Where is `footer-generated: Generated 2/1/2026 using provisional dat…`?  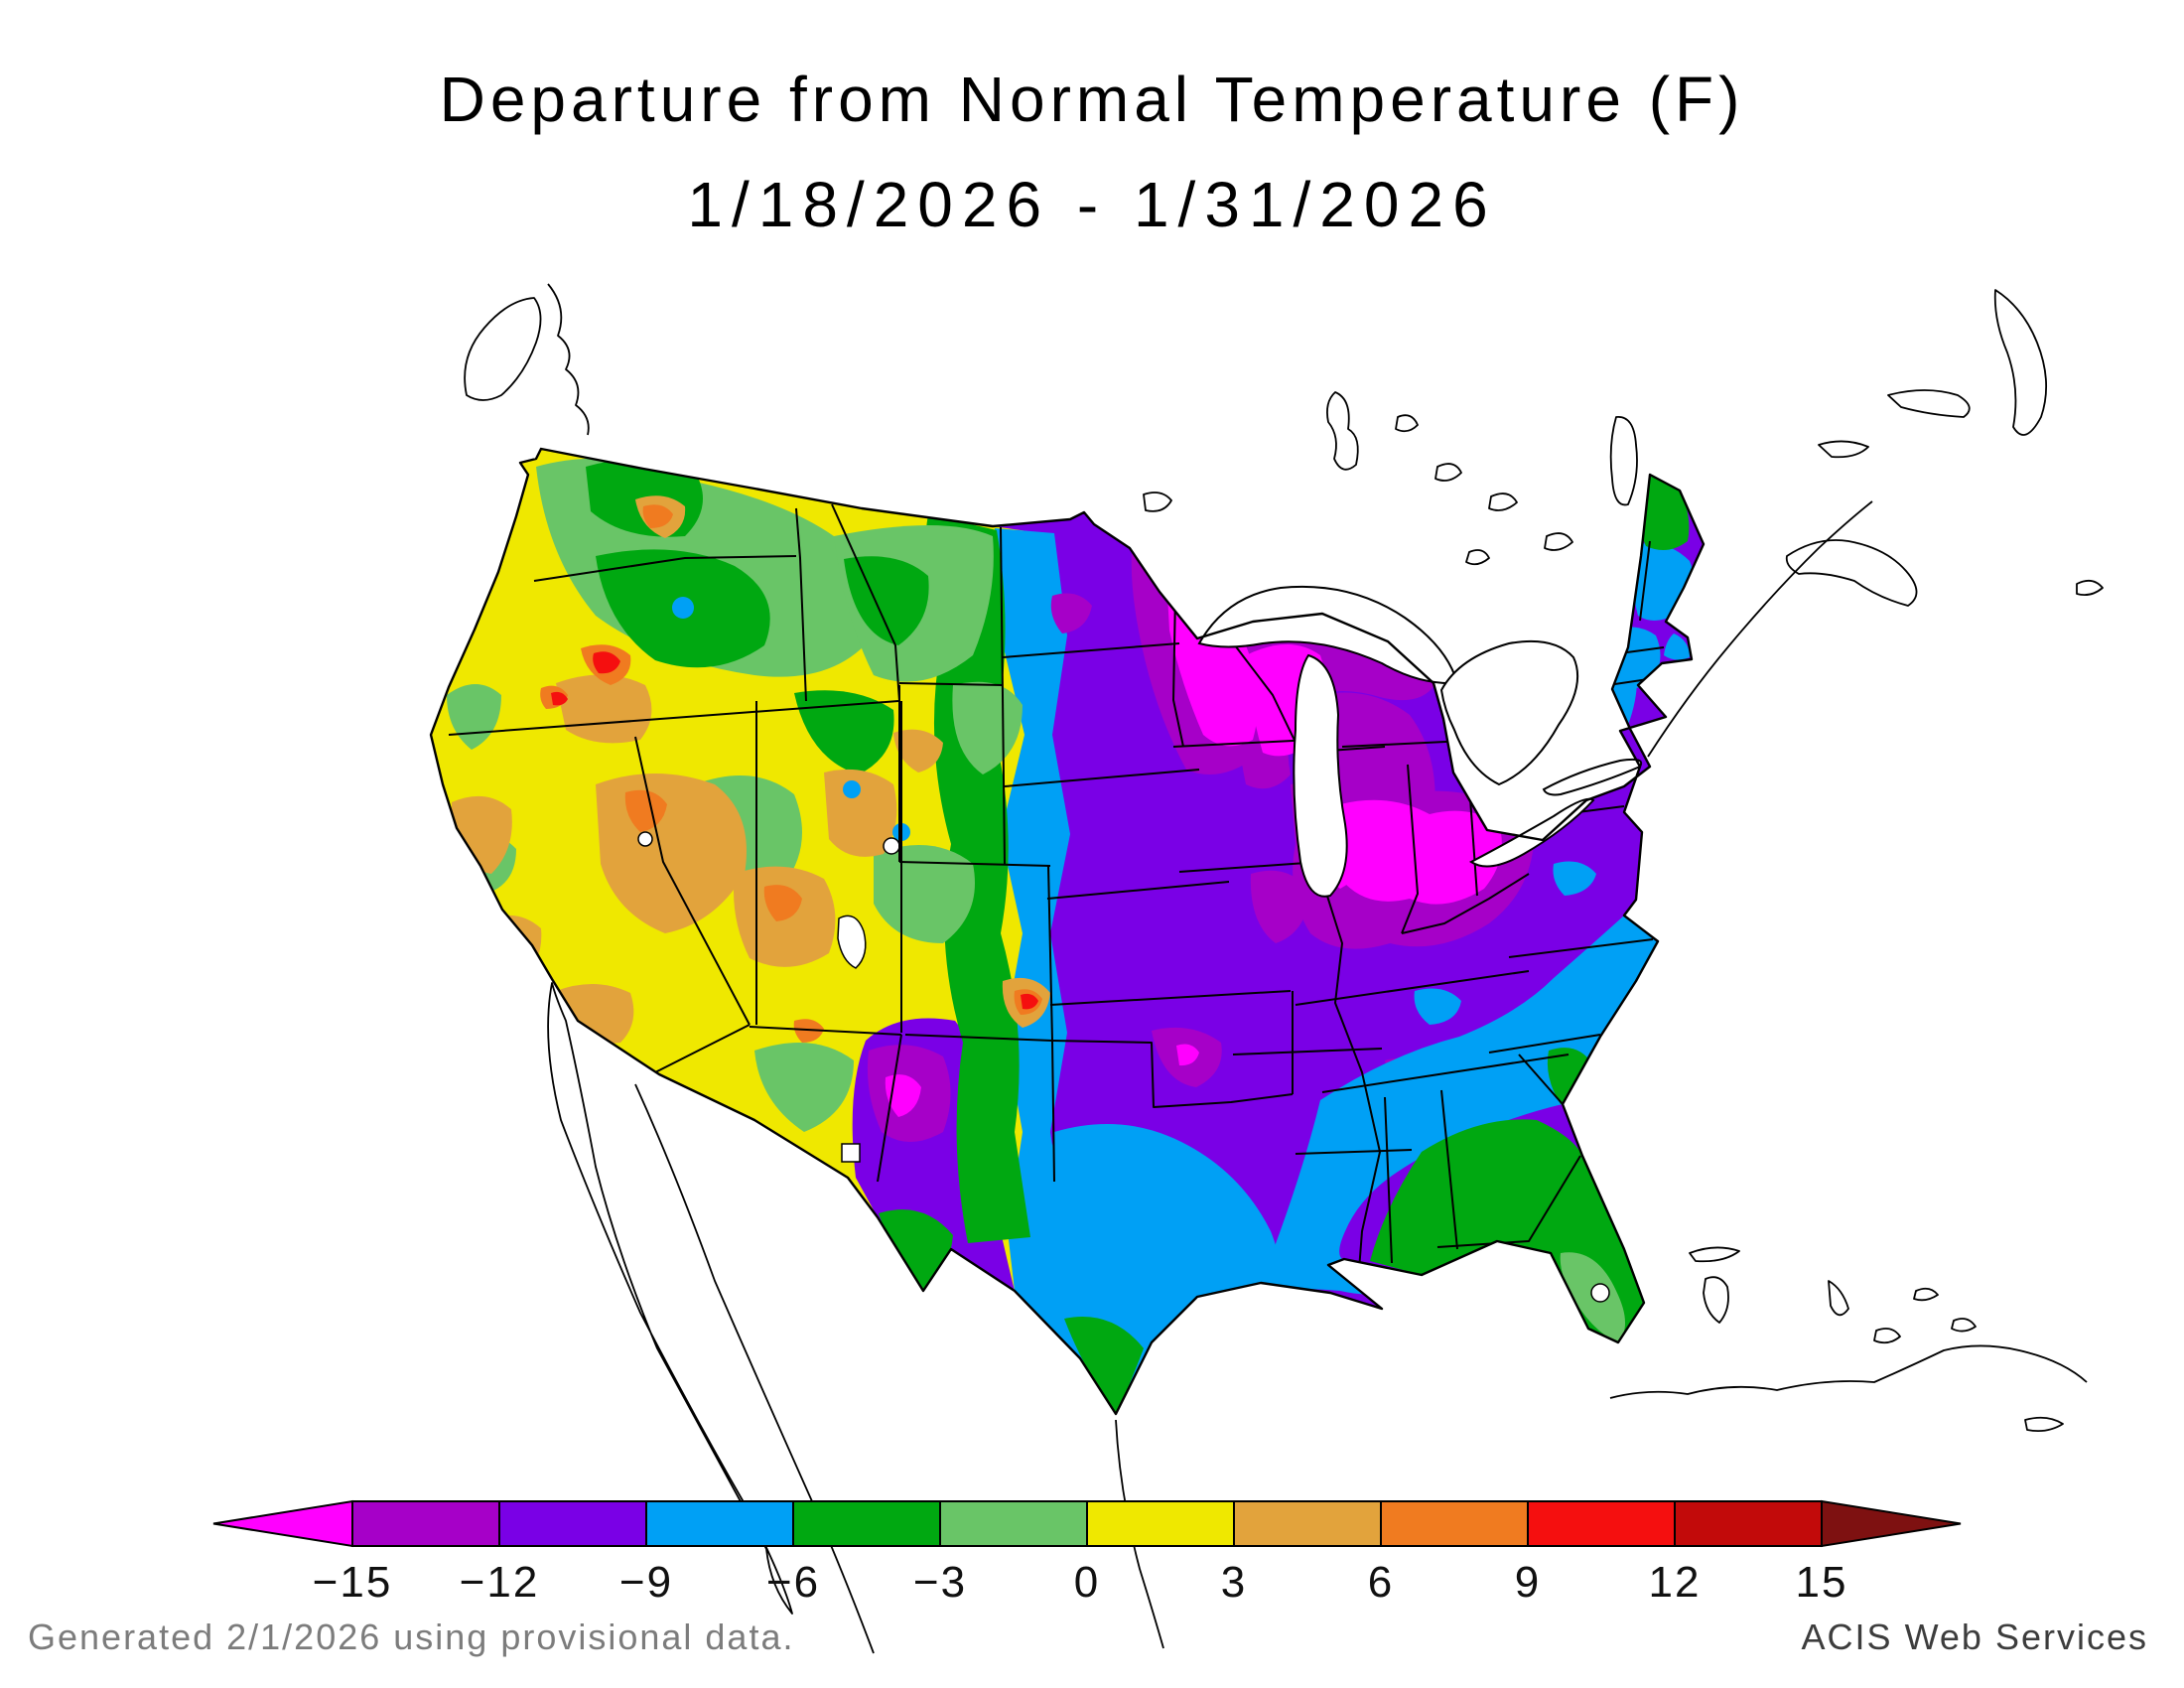
footer-generated: Generated 2/1/2026 using provisional dat… is located at coordinates (411, 1637).